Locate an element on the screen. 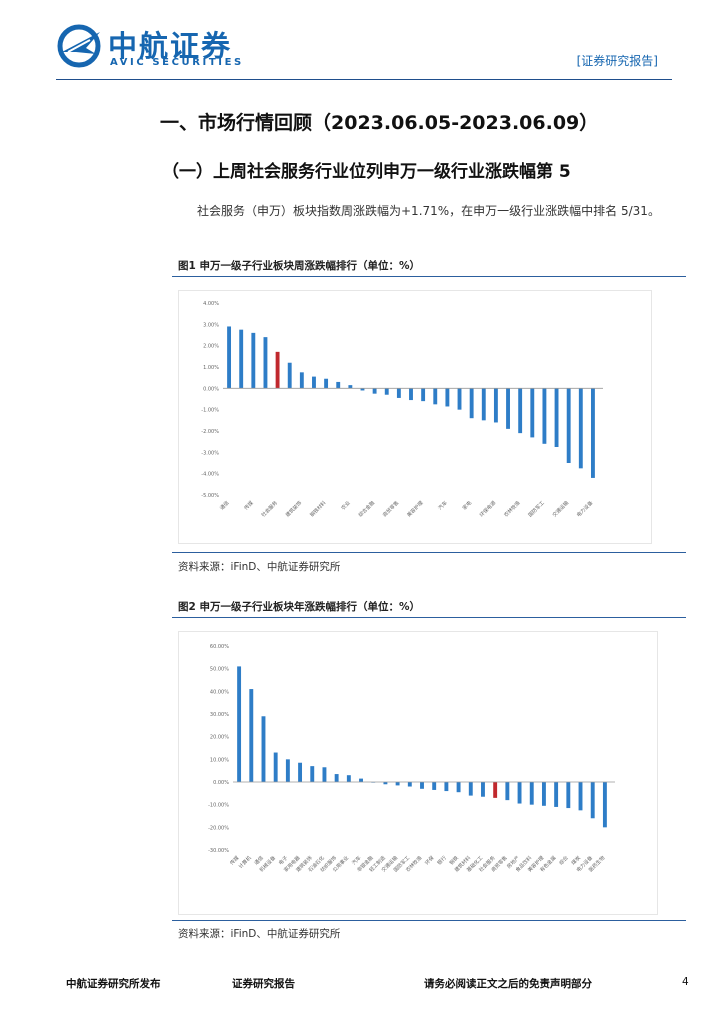 The width and height of the screenshot is (724, 1024). x-tick-label: 美容护理 is located at coordinates (414, 508).